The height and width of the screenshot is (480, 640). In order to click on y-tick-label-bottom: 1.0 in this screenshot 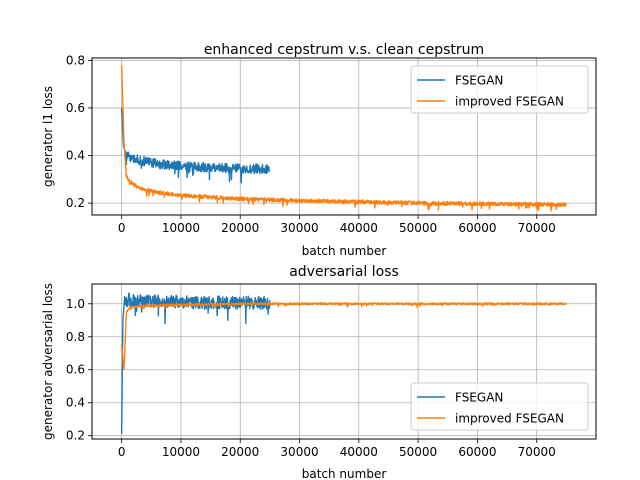, I will do `click(75, 304)`.